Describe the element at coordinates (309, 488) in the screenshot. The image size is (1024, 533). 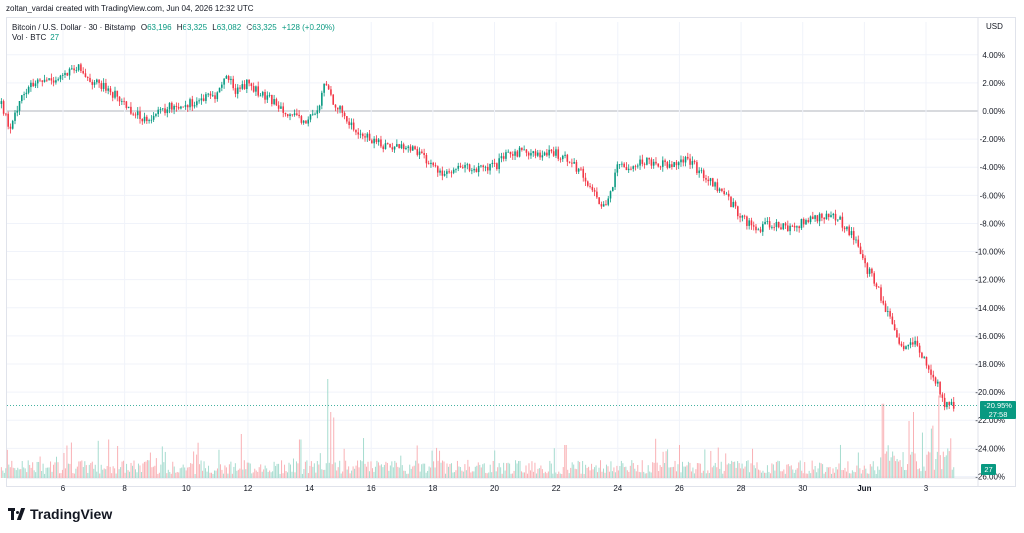
I see `x-tick-label: 14` at that location.